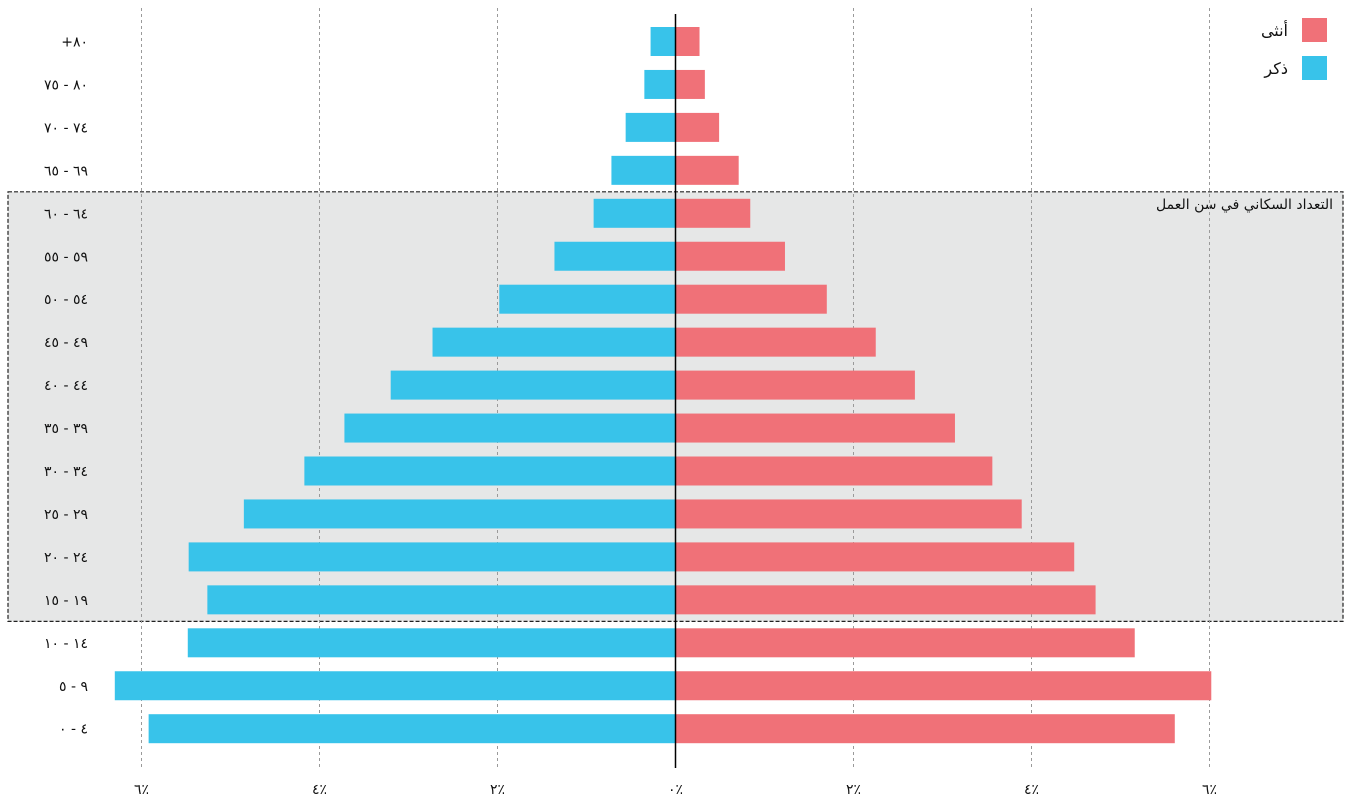  Describe the element at coordinates (66, 644) in the screenshot. I see `age-label: ١٤ - ١٠` at that location.